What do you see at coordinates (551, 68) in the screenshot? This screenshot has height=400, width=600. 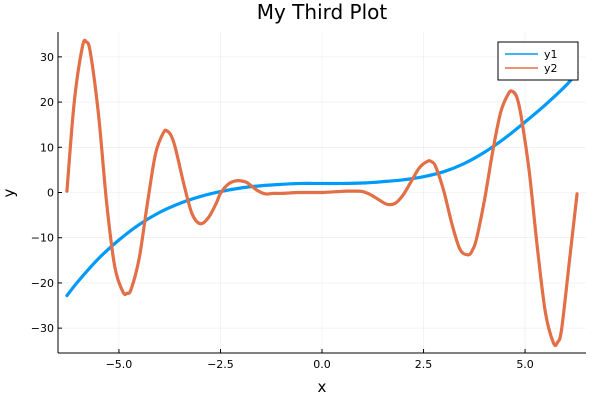 I see `legend-label-y2: y2` at bounding box center [551, 68].